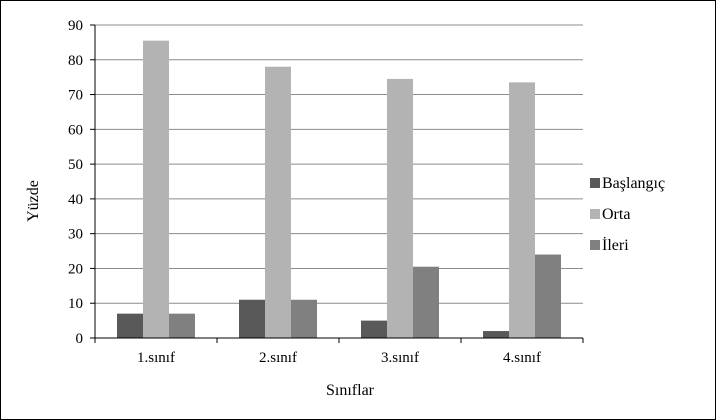  I want to click on x-tick-label: 2.sınıf, so click(278, 358).